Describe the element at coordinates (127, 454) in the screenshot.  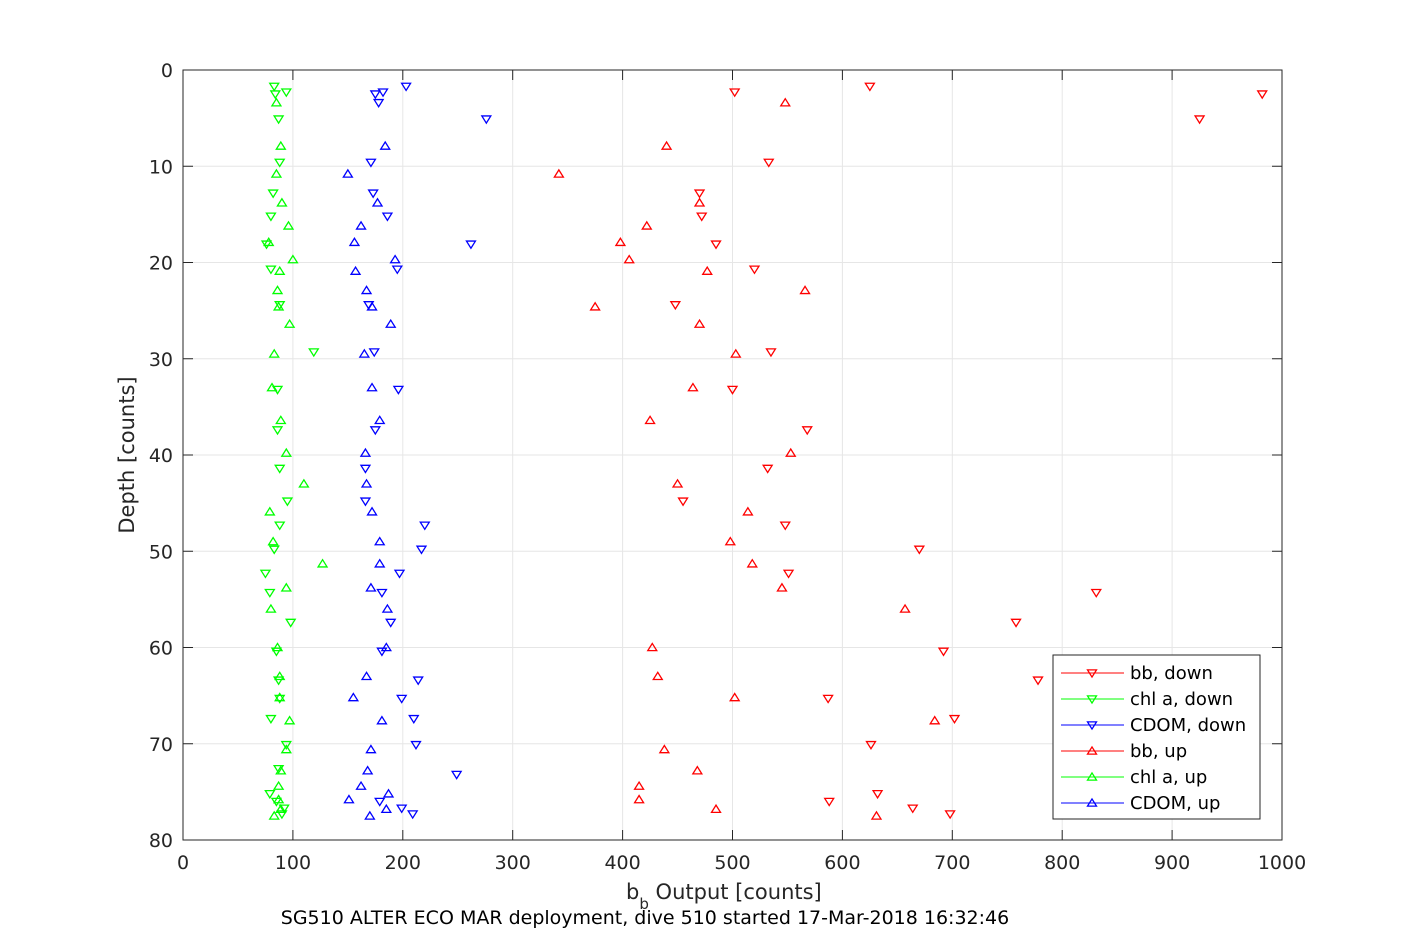
I see `y-axis-label: Depth [counts]` at that location.